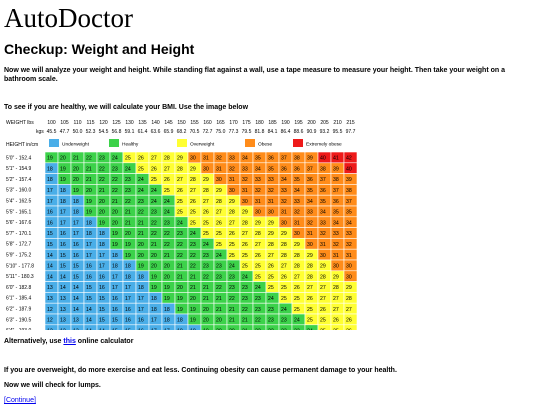  What do you see at coordinates (78, 123) in the screenshot?
I see `weight-lbs-label: 110` at bounding box center [78, 123].